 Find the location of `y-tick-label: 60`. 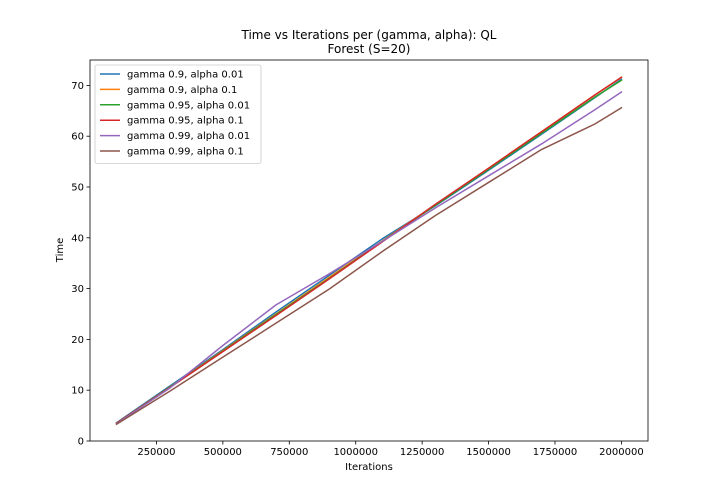

y-tick-label: 60 is located at coordinates (77, 137).